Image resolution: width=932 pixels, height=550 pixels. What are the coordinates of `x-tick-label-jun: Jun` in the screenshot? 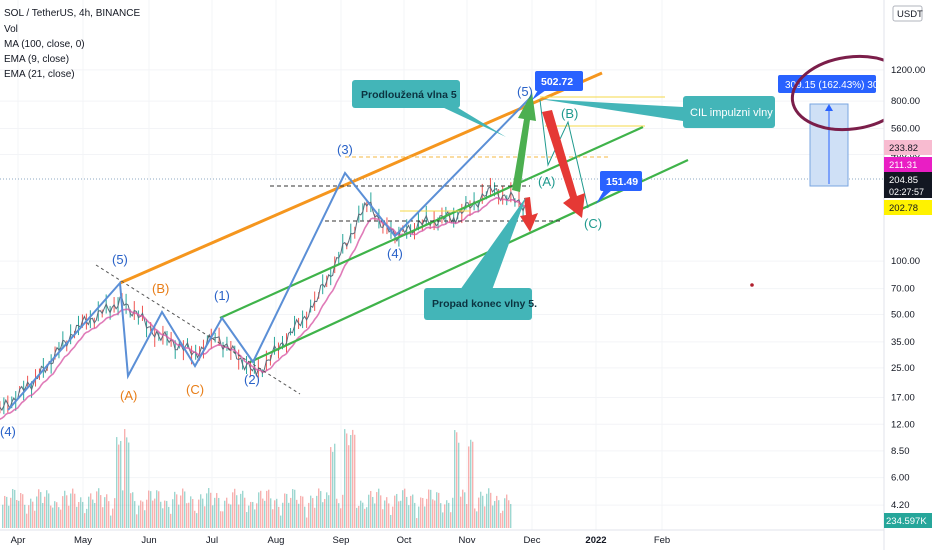 It's located at (148, 540).